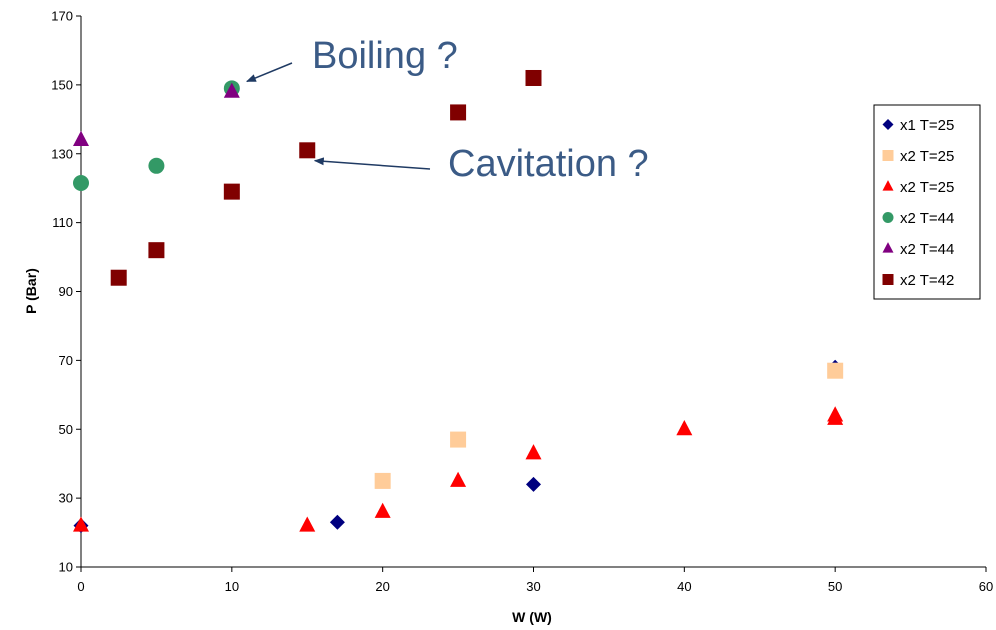  Describe the element at coordinates (684, 586) in the screenshot. I see `x-tick-label: 40` at that location.